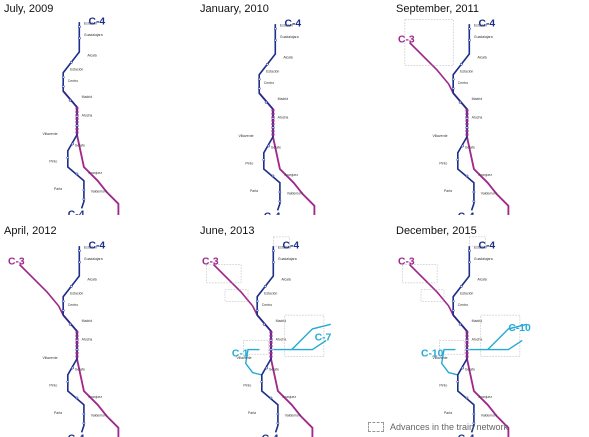  Describe the element at coordinates (443, 163) in the screenshot. I see `station-label: Pinto` at that location.